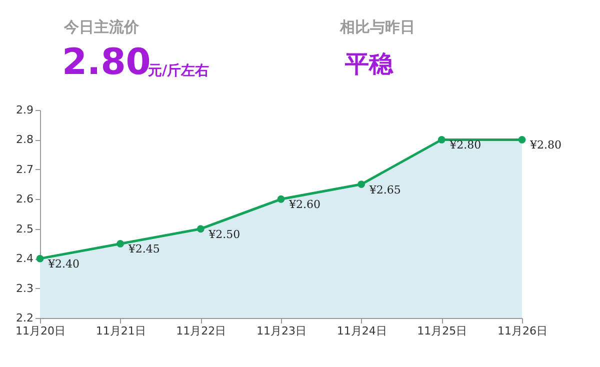 Image resolution: width=600 pixels, height=367 pixels. I want to click on data-label: ¥2.60, so click(304, 205).